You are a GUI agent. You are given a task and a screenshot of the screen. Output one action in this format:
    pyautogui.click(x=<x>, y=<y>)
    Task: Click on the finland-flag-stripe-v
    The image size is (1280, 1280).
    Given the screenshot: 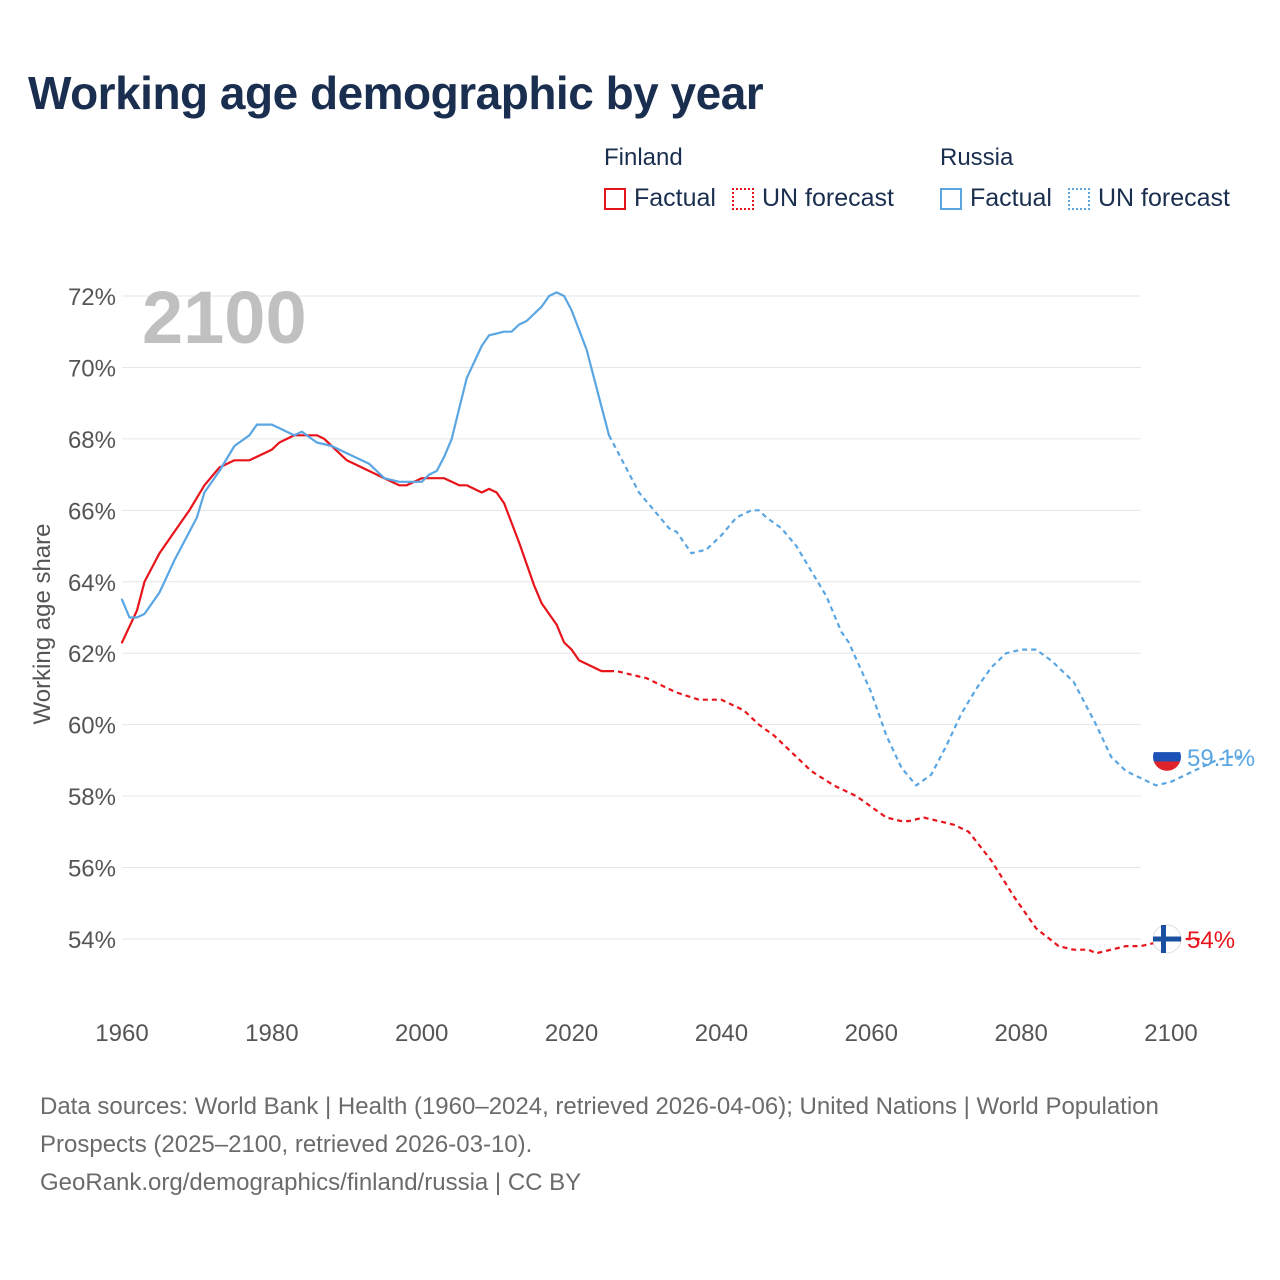 What is the action you would take?
    pyautogui.click(x=1163, y=939)
    